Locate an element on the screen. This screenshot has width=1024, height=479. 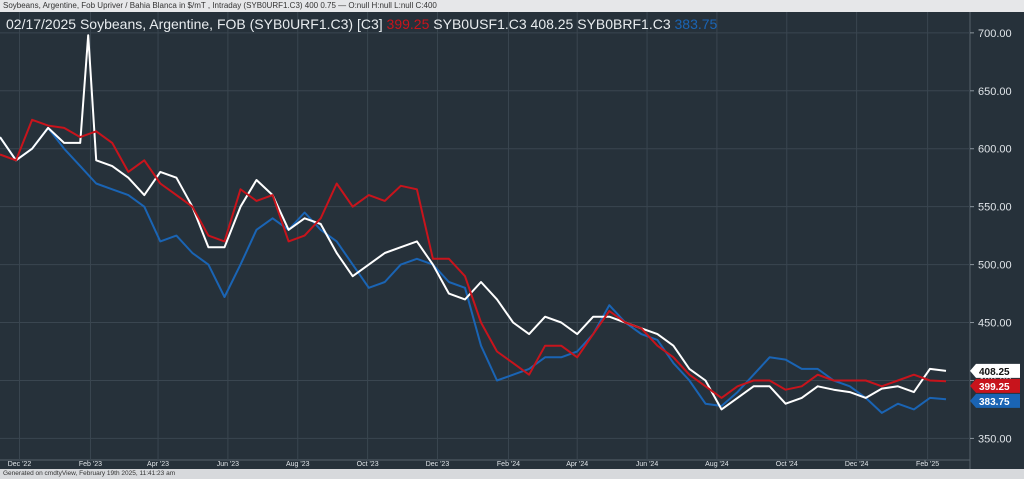
y-tick-label: 550.00 is located at coordinates (995, 208).